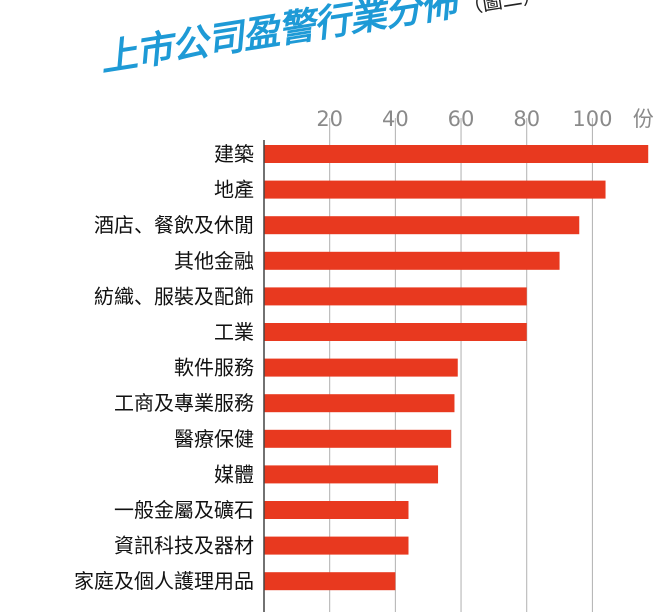 This screenshot has width=659, height=612. What do you see at coordinates (174, 296) in the screenshot?
I see `category-label: 紡織、服裝及配飾` at bounding box center [174, 296].